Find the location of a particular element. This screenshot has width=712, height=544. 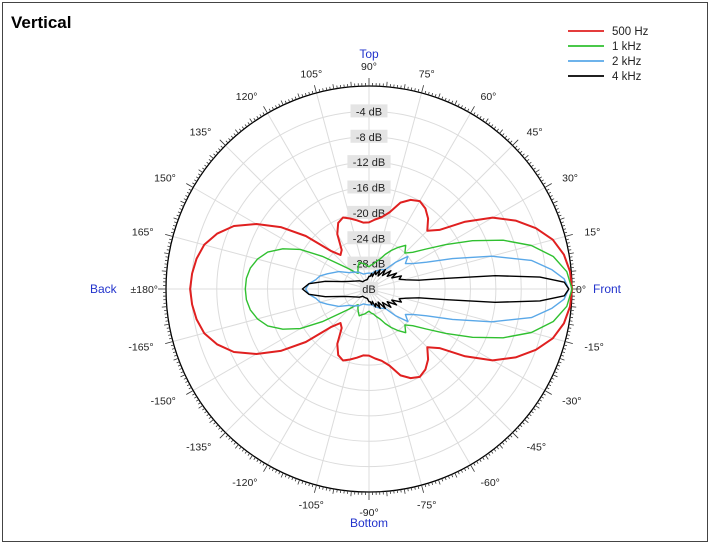

series-line-1-khz is located at coordinates (408, 289).